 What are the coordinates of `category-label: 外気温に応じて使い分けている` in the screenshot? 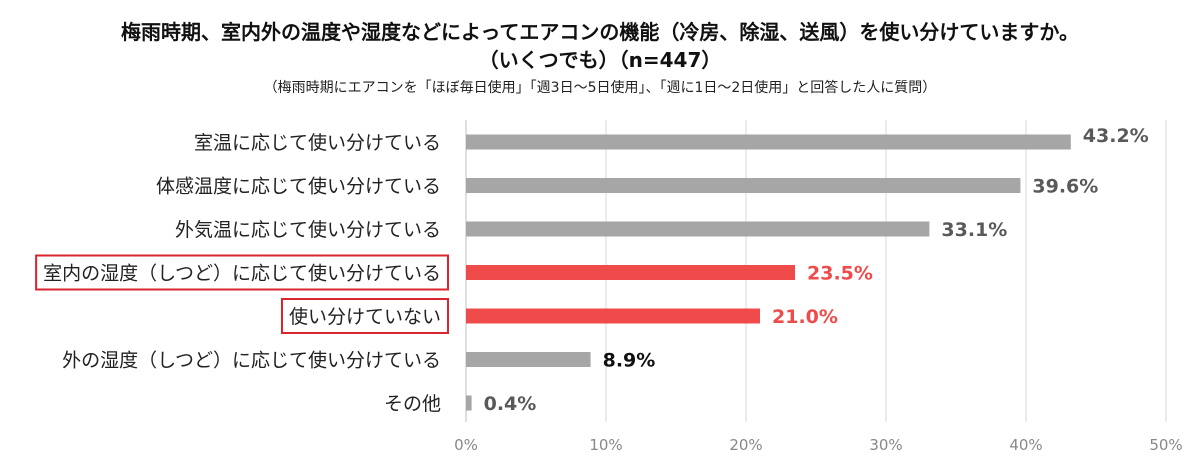 It's located at (308, 230).